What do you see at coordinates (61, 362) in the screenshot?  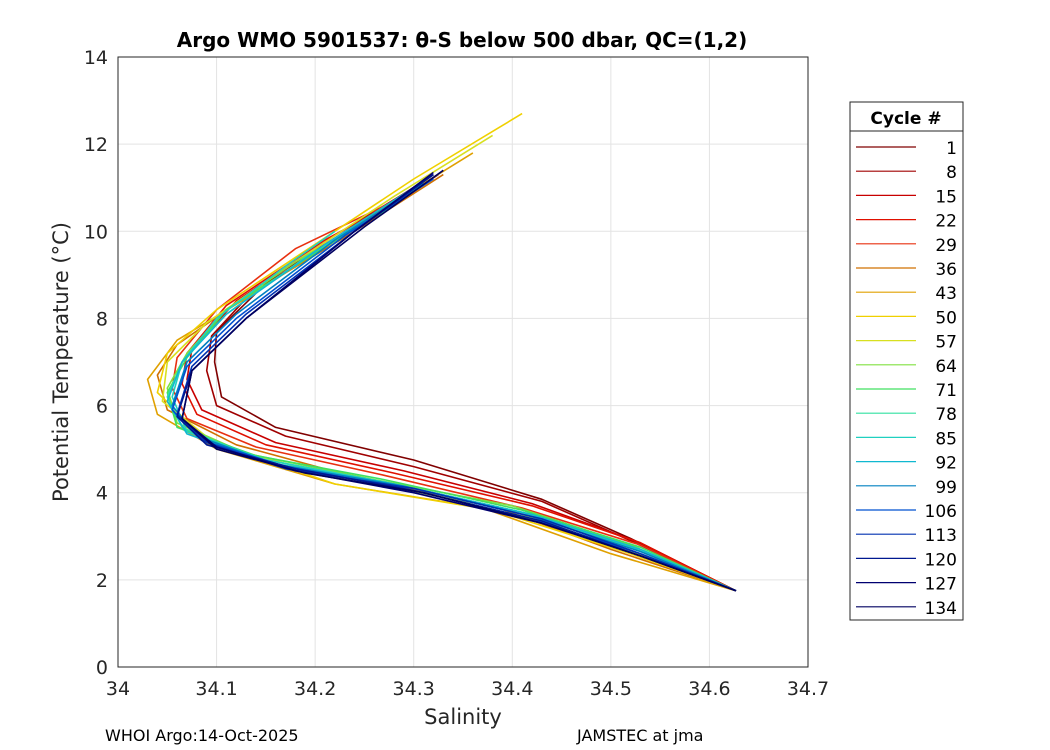 I see `y-axis-label: Potential Temperature (°C)` at bounding box center [61, 362].